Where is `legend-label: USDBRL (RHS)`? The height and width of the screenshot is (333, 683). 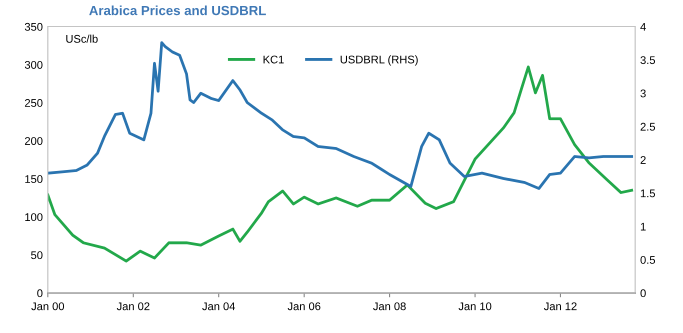 legend-label: USDBRL (RHS) is located at coordinates (379, 60).